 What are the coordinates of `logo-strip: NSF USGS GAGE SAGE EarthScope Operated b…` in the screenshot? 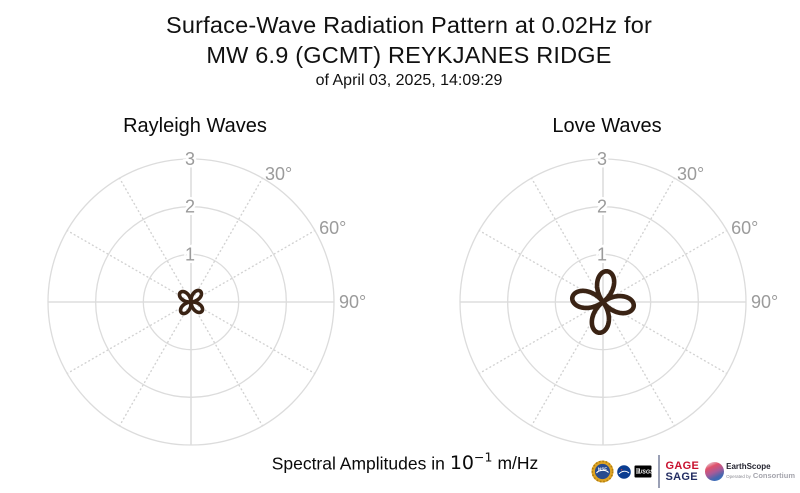 It's located at (693, 471).